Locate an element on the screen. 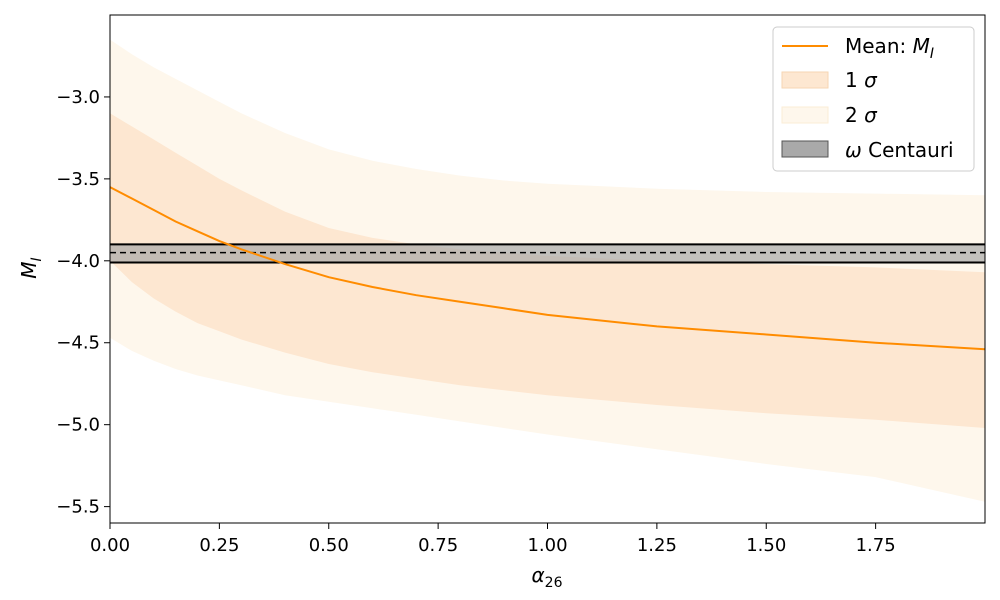 Image resolution: width=1000 pixels, height=600 pixels. legend-swatch-omega-centauri is located at coordinates (805, 149).